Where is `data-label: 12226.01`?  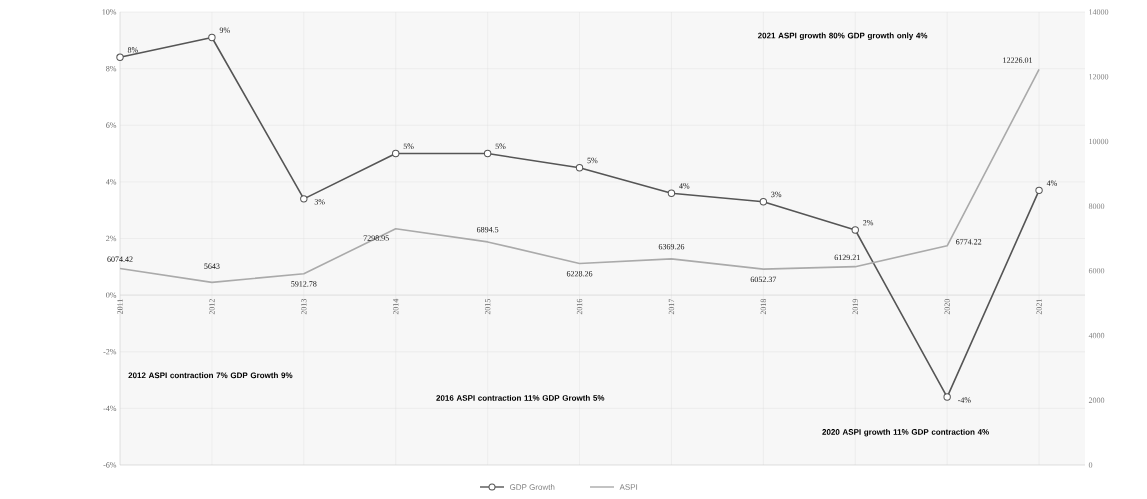
data-label: 12226.01 is located at coordinates (1018, 60).